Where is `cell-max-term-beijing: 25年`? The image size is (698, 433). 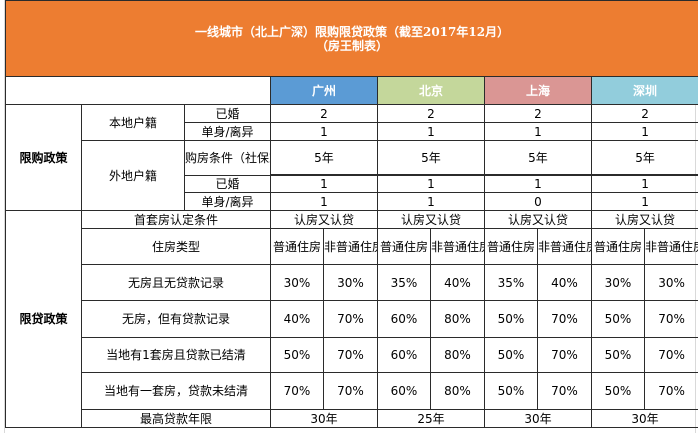
cell-max-term-beijing: 25年 is located at coordinates (431, 418).